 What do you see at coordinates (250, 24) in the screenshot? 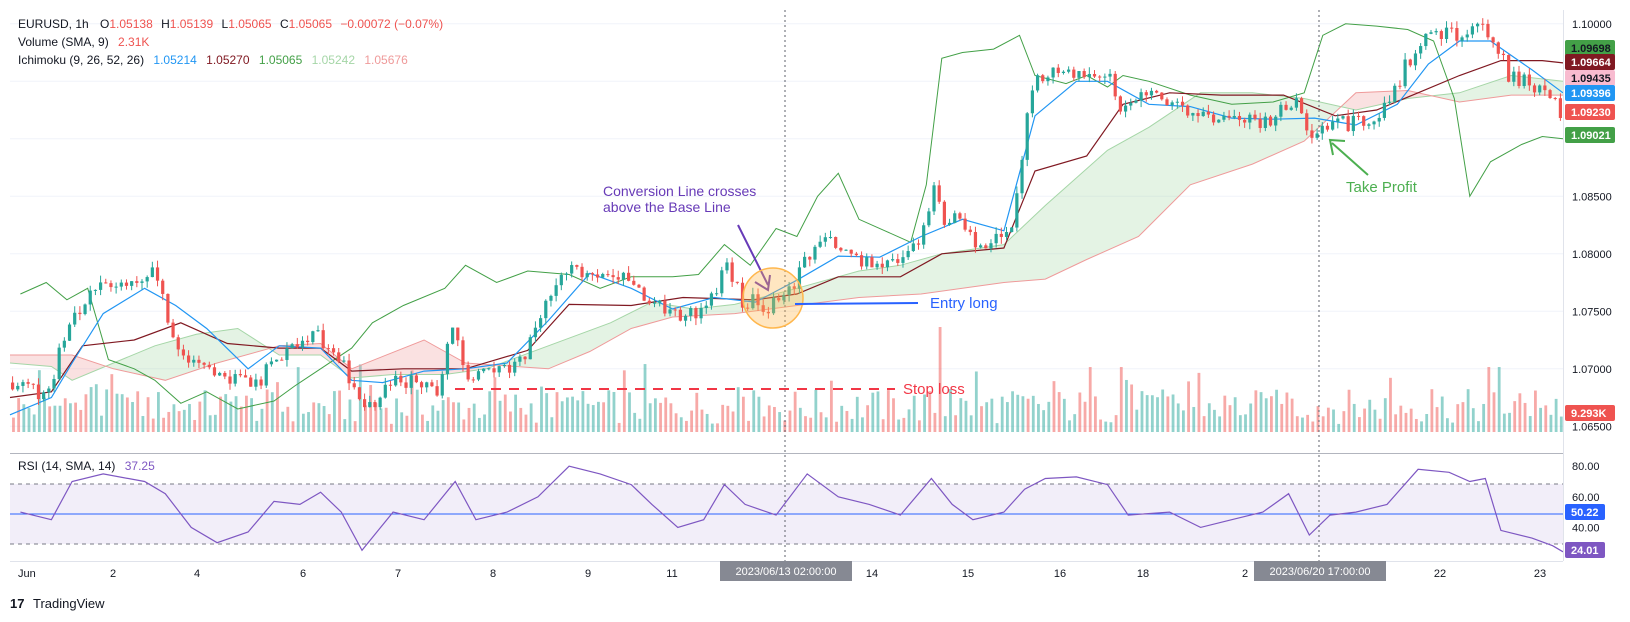
I see `legend-low-value: 1.05065` at bounding box center [250, 24].